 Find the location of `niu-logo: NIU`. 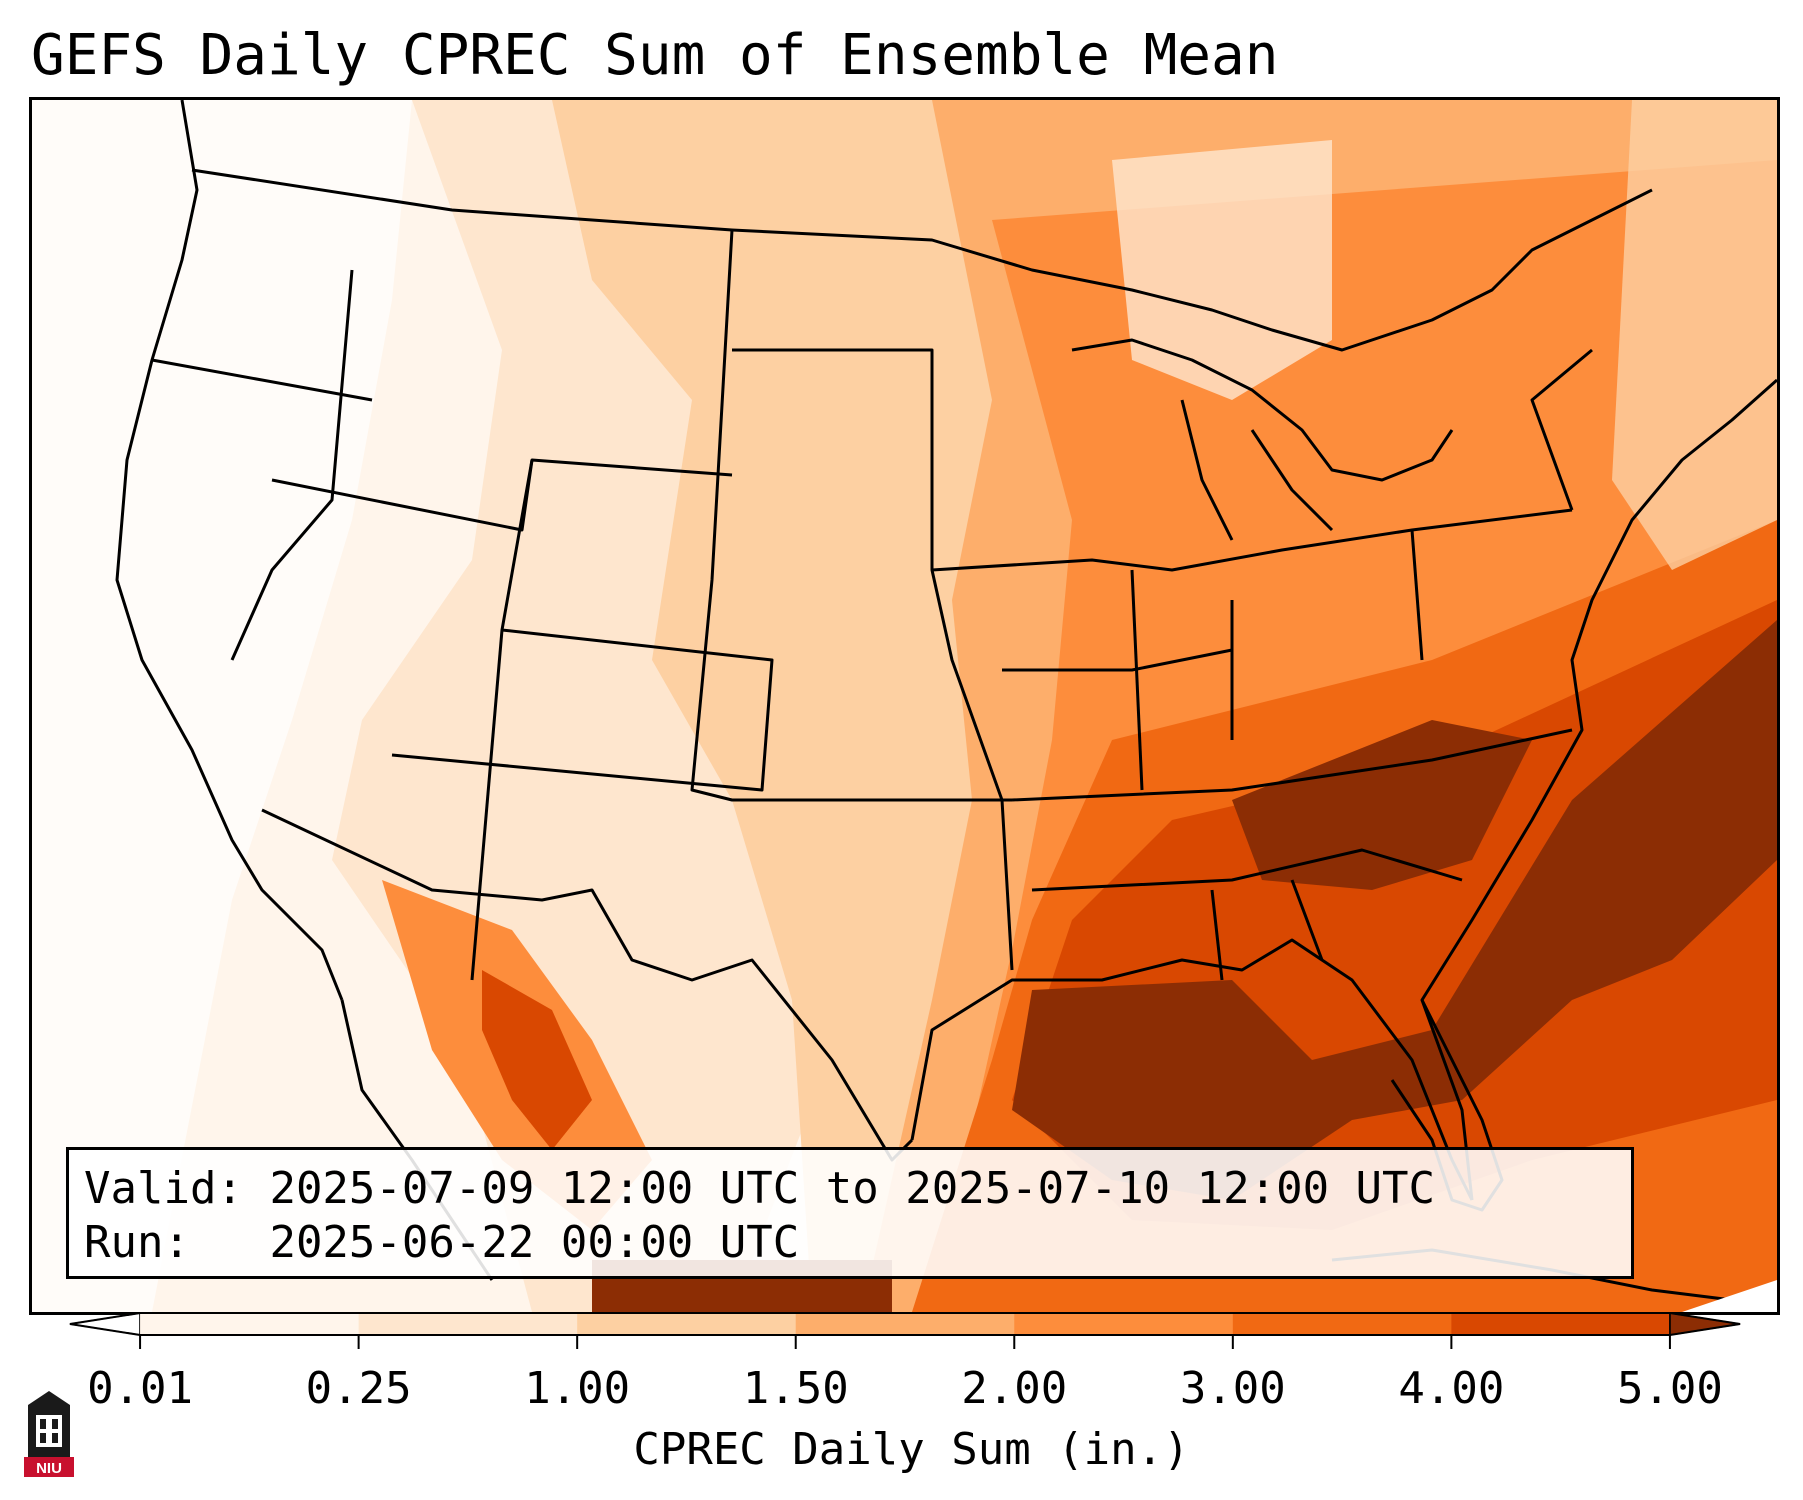

niu-logo: NIU is located at coordinates (49, 1434).